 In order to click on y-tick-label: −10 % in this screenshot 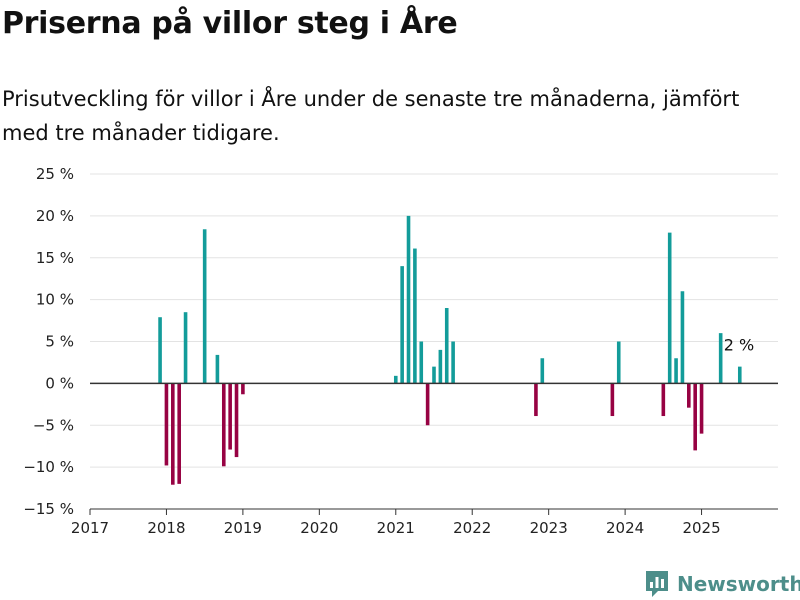, I will do `click(48, 467)`.